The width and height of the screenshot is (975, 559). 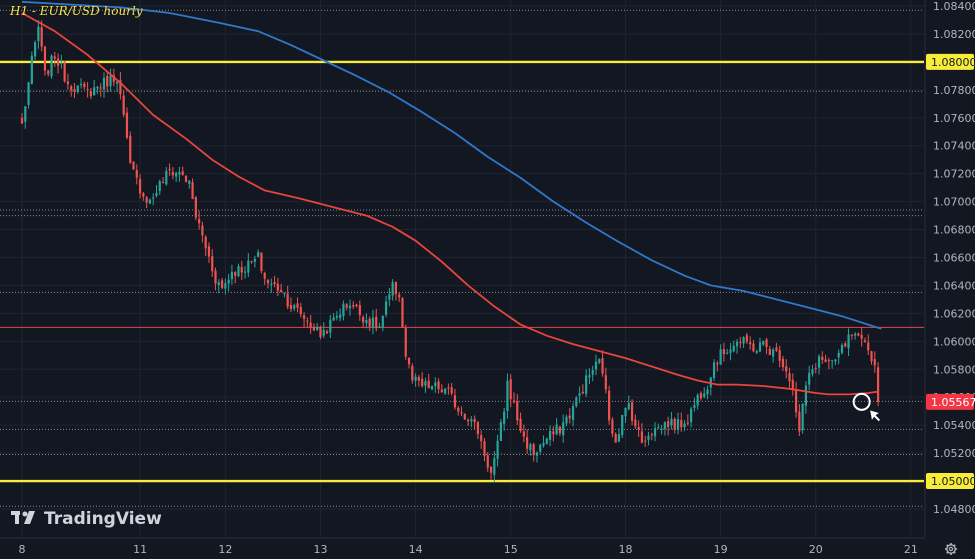 I want to click on price-tick-label: 1.08200, so click(x=954, y=34).